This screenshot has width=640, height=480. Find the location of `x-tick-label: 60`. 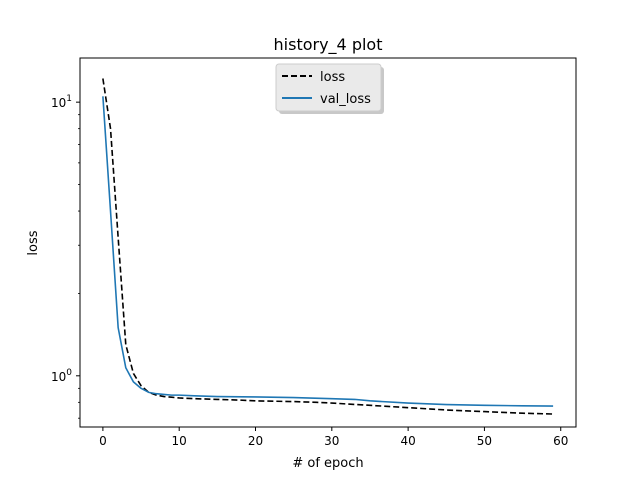

x-tick-label: 60 is located at coordinates (560, 441).